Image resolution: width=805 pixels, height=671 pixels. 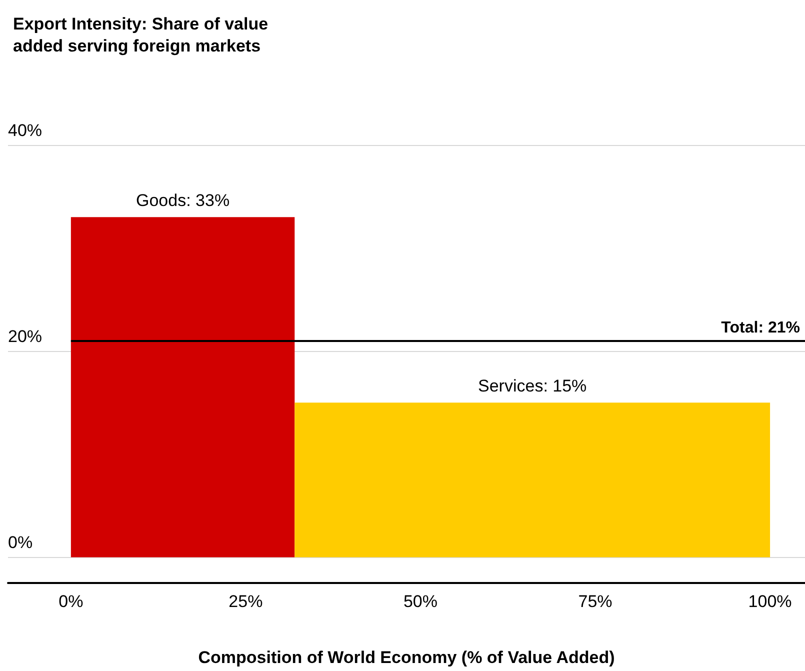 I want to click on data-label: Goods: 33%, so click(x=183, y=200).